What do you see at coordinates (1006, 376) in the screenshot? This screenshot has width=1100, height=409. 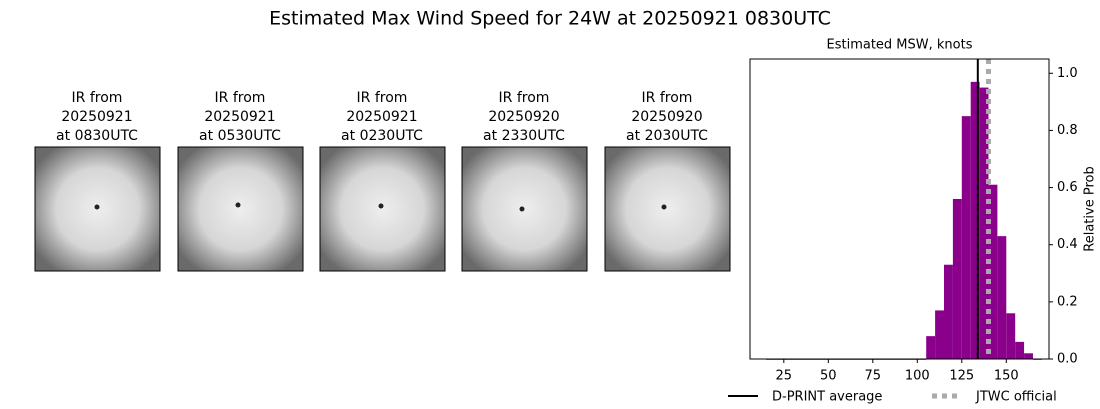 I see `x-tick-label: 150` at bounding box center [1006, 376].